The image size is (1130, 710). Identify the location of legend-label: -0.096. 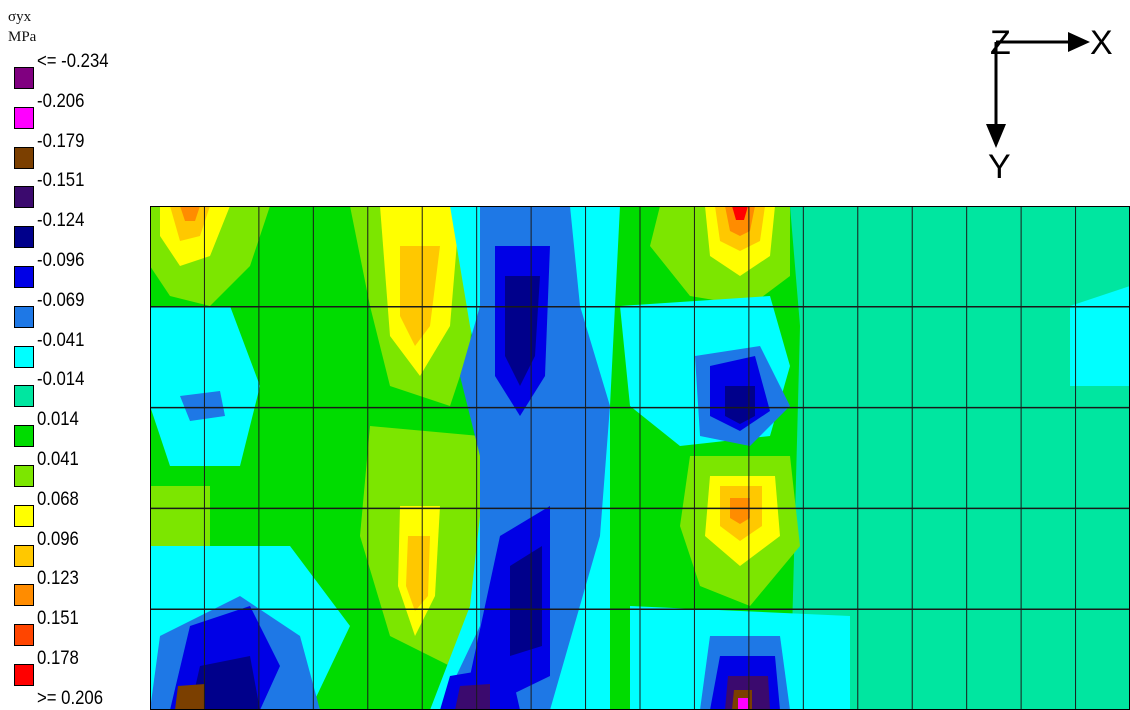
(61, 260).